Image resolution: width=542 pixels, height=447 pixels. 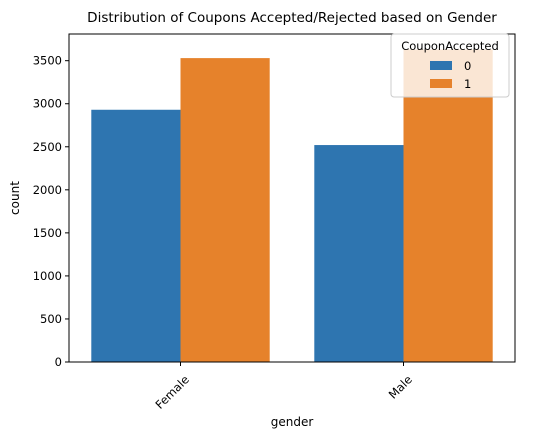 What do you see at coordinates (47, 233) in the screenshot?
I see `y-tick-label: 1500` at bounding box center [47, 233].